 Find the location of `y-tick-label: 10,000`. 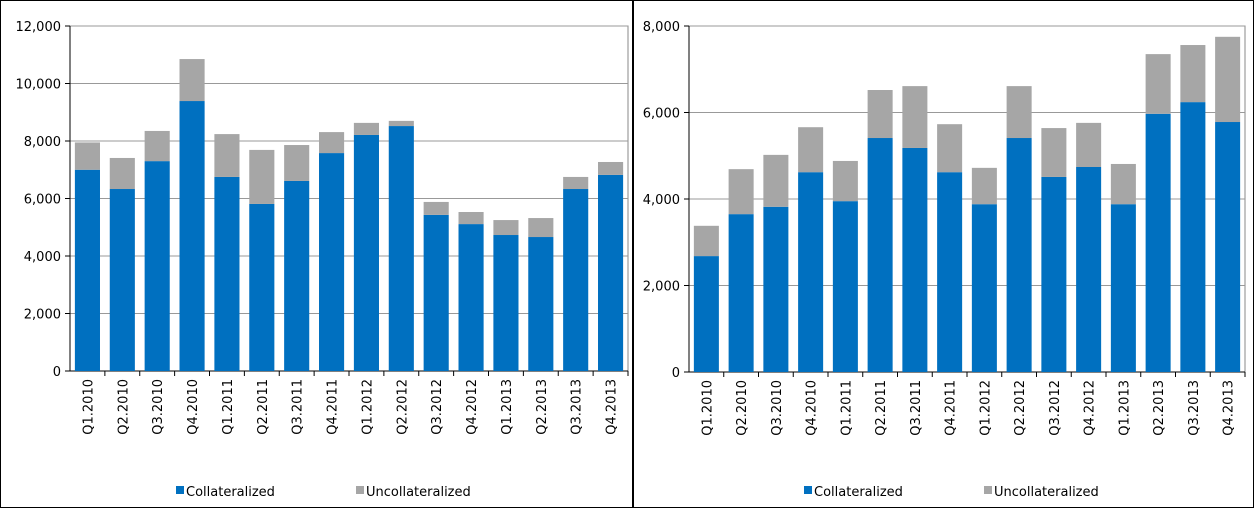

y-tick-label: 10,000 is located at coordinates (39, 85).